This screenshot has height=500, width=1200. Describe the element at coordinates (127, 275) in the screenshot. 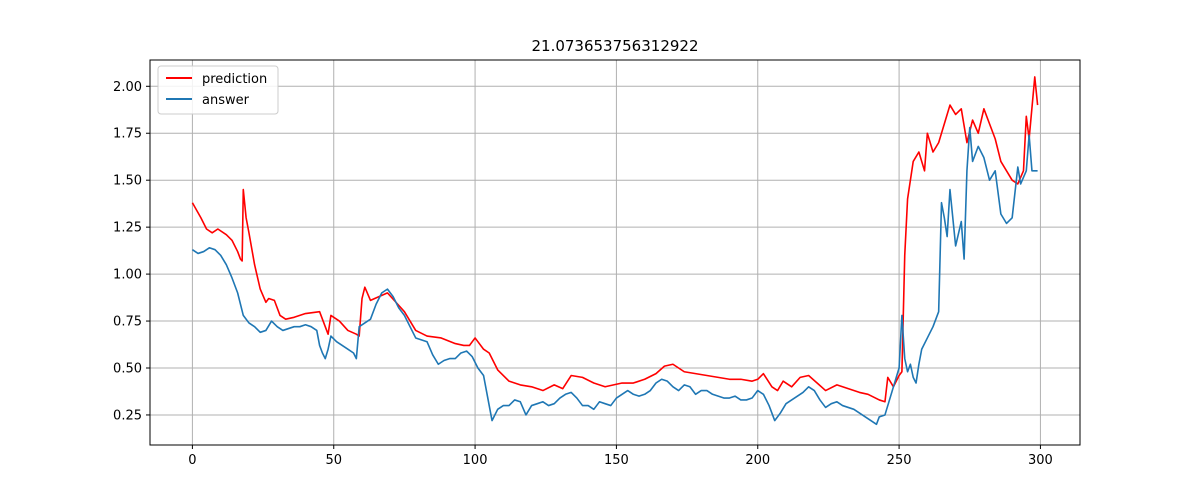

I see `y-tick-label: 1.00` at that location.